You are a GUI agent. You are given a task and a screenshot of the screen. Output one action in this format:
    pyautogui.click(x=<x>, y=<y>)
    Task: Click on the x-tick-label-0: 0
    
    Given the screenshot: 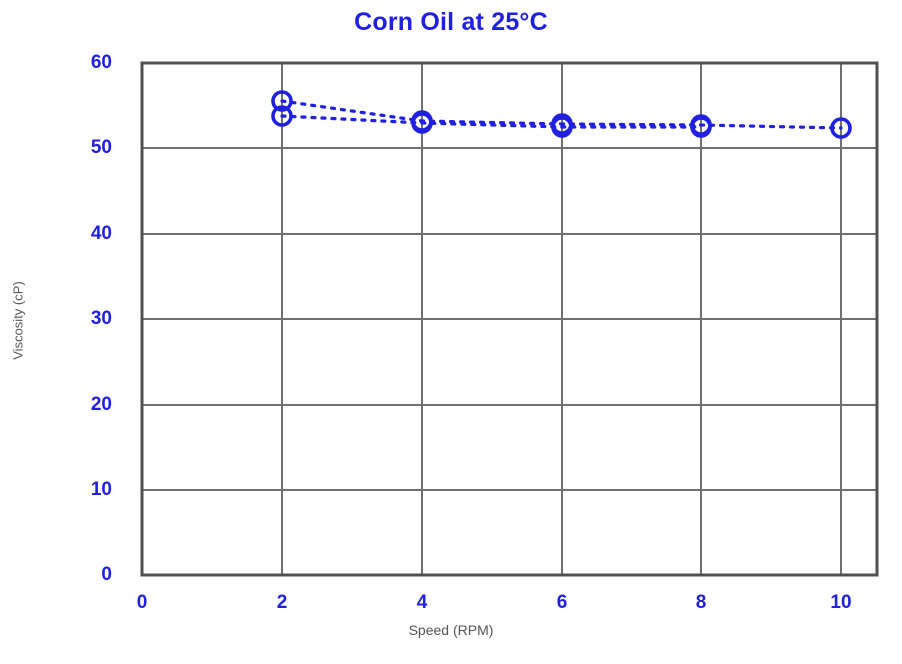 What is the action you would take?
    pyautogui.click(x=142, y=602)
    